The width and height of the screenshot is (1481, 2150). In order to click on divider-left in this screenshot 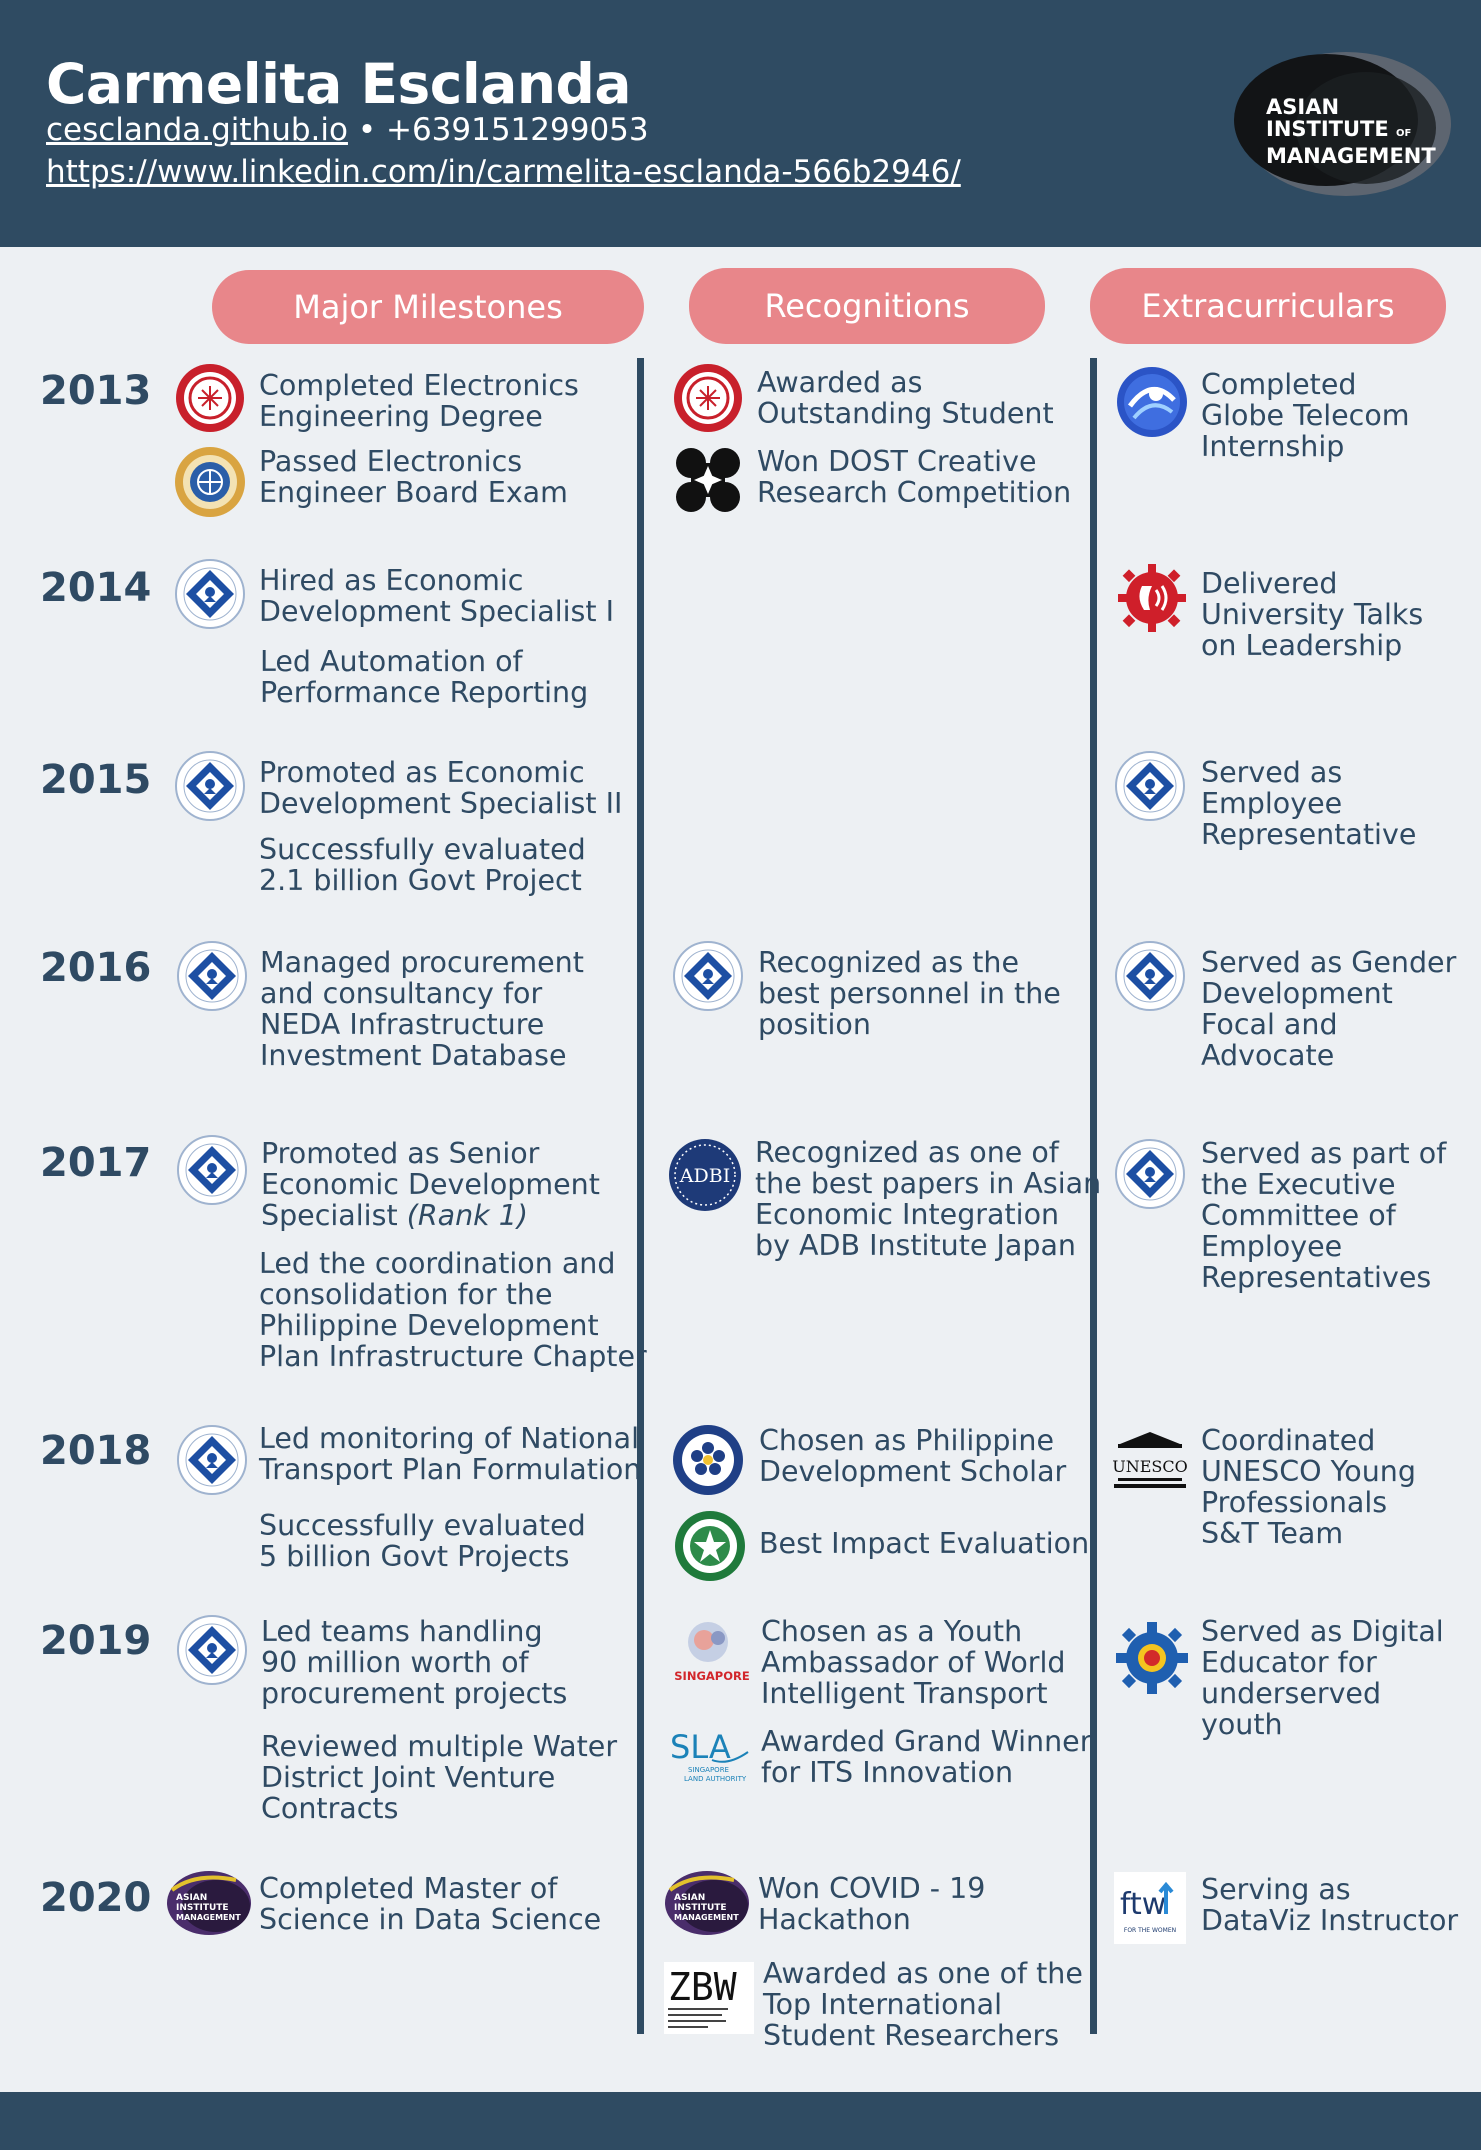, I will do `click(640, 1196)`.